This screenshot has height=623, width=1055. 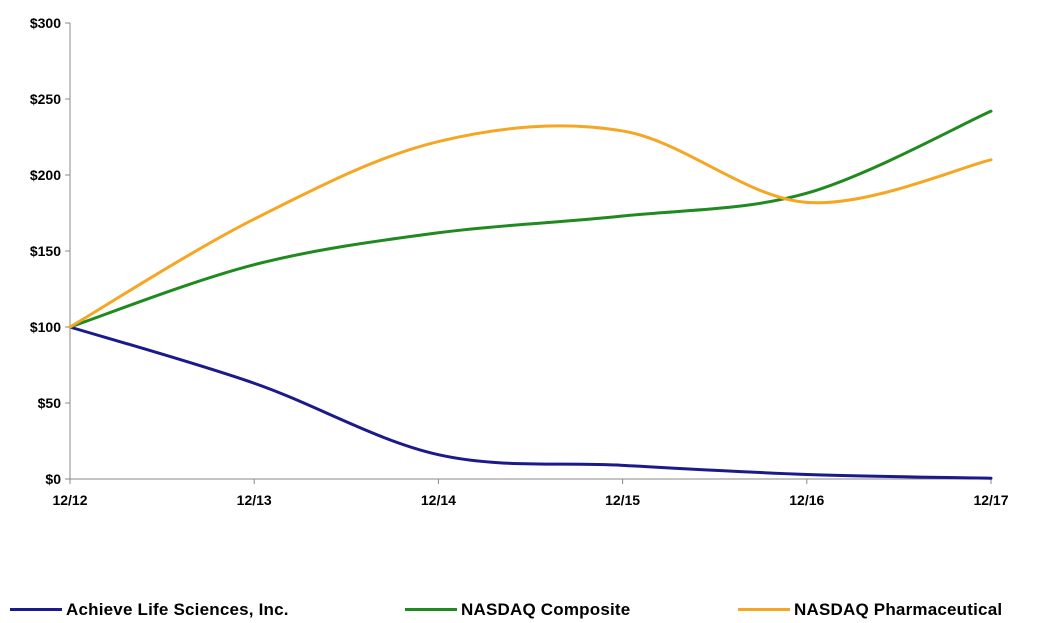 What do you see at coordinates (177, 609) in the screenshot?
I see `legend-label-achieve: Achieve Life Sciences, Inc.` at bounding box center [177, 609].